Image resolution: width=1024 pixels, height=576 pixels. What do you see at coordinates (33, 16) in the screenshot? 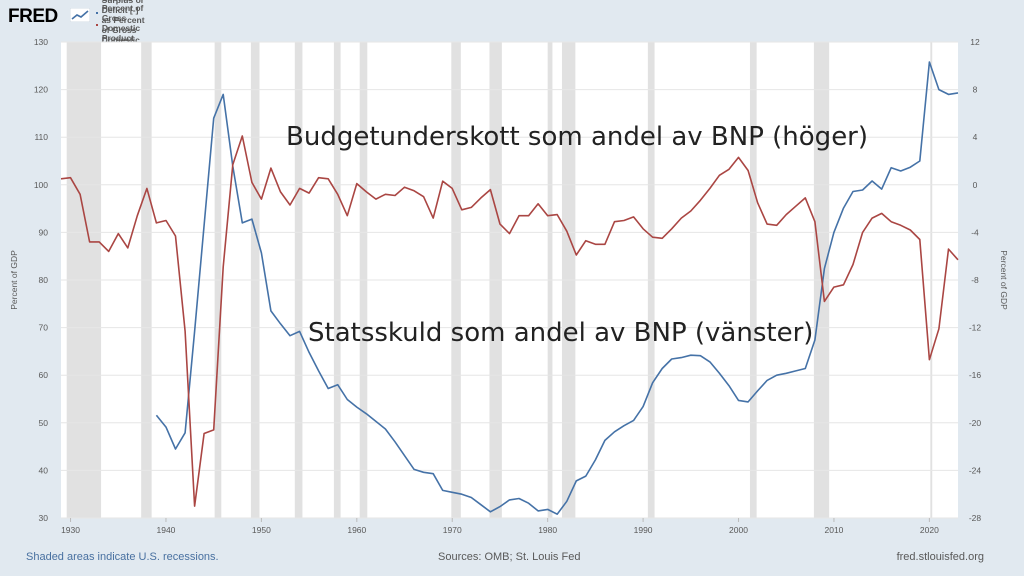
I see `fred-logo: FRED` at bounding box center [33, 16].